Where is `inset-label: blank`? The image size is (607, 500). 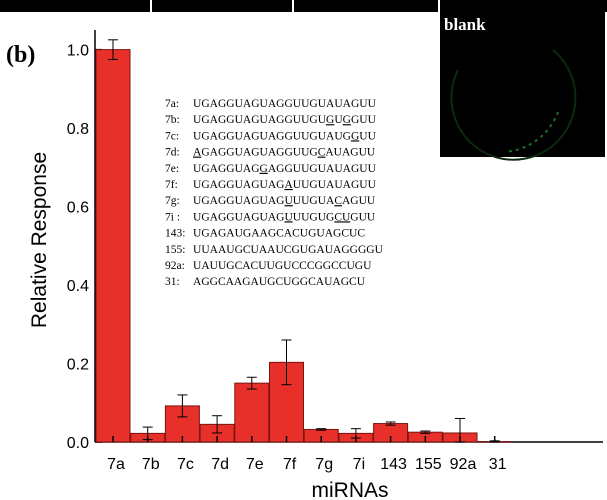 inset-label: blank is located at coordinates (465, 24).